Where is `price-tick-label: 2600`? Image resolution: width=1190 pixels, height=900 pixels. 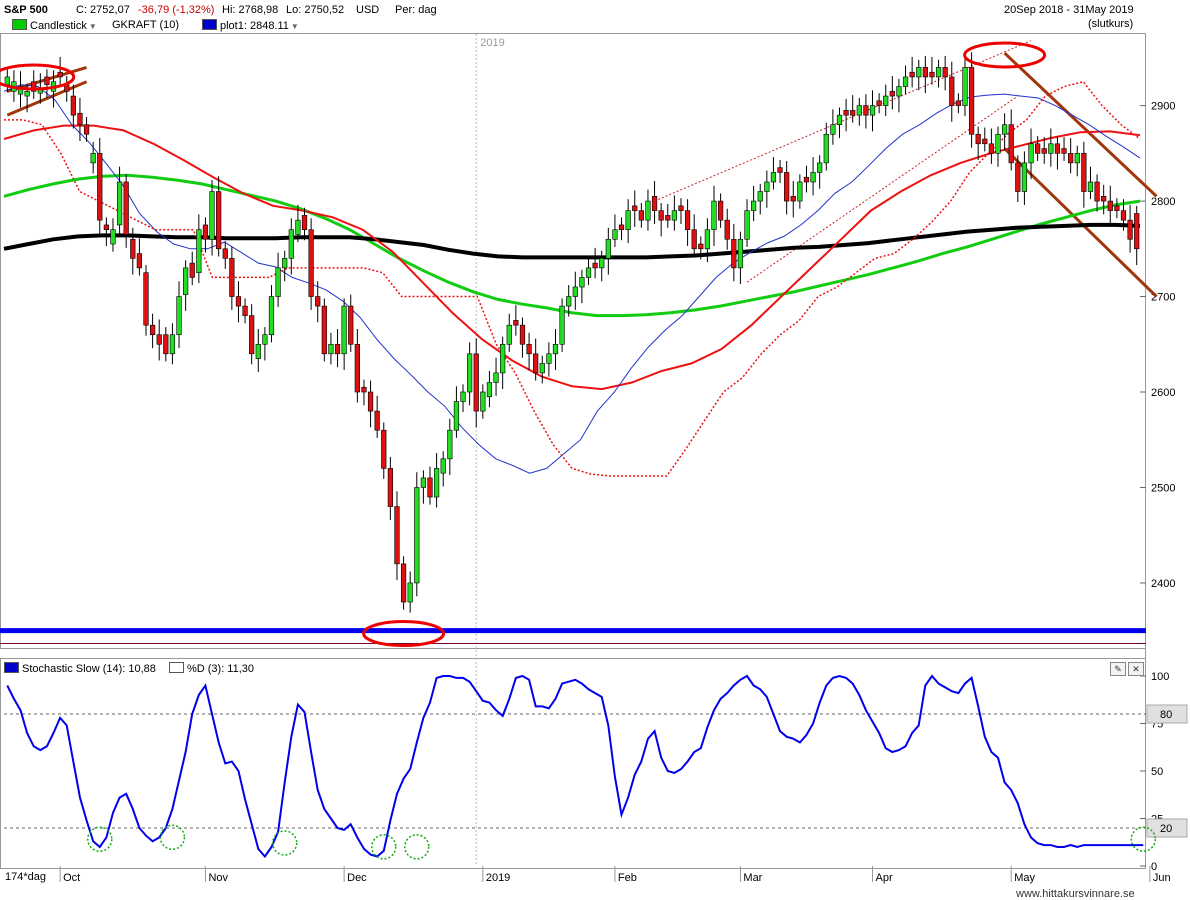
price-tick-label: 2600 is located at coordinates (1163, 393).